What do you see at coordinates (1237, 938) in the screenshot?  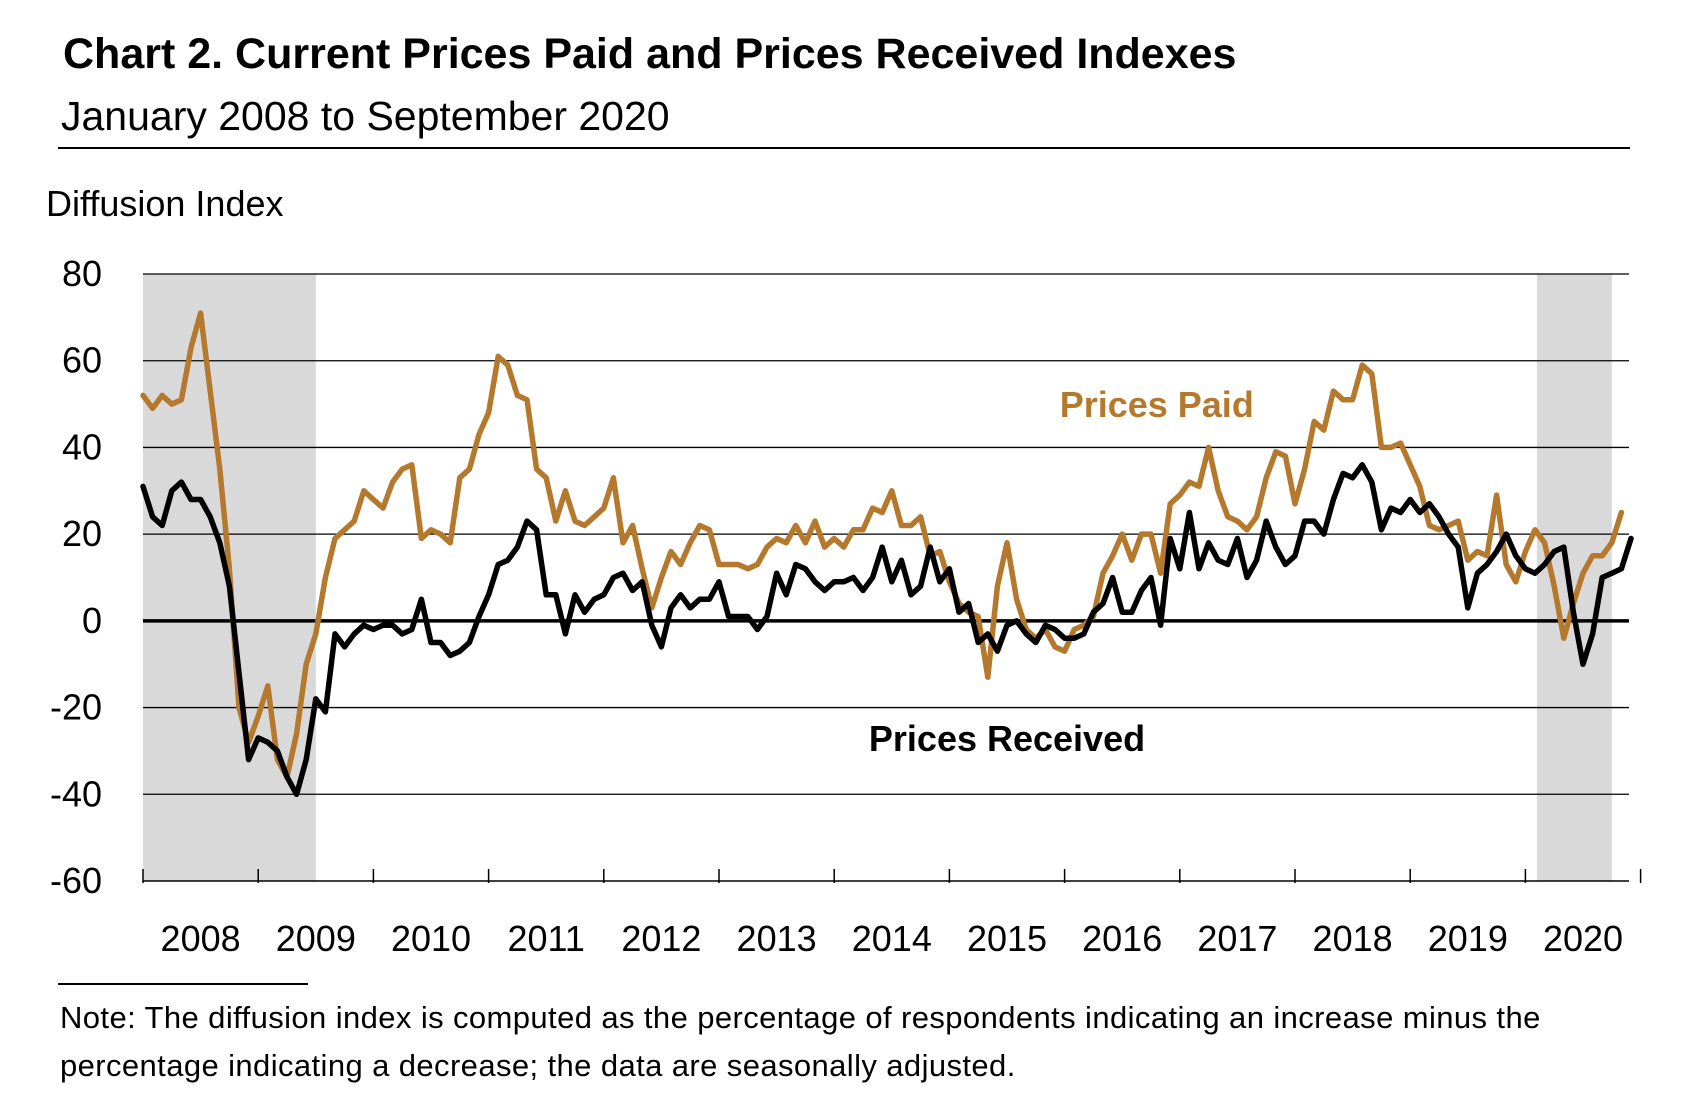 I see `x-tick-label: 2017` at bounding box center [1237, 938].